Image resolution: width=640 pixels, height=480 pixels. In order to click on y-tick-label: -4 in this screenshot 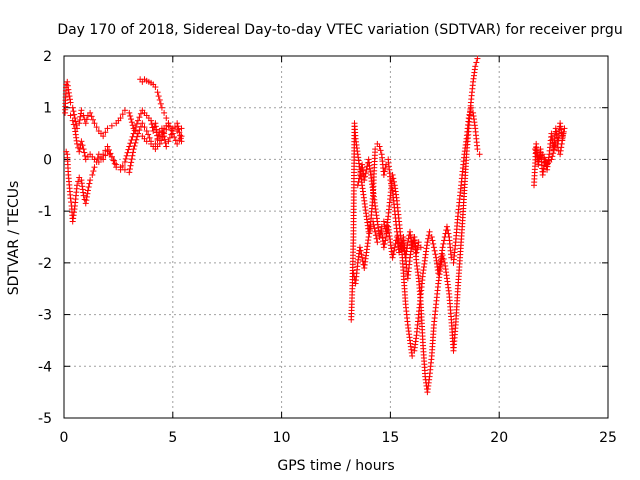, I will do `click(45, 367)`.